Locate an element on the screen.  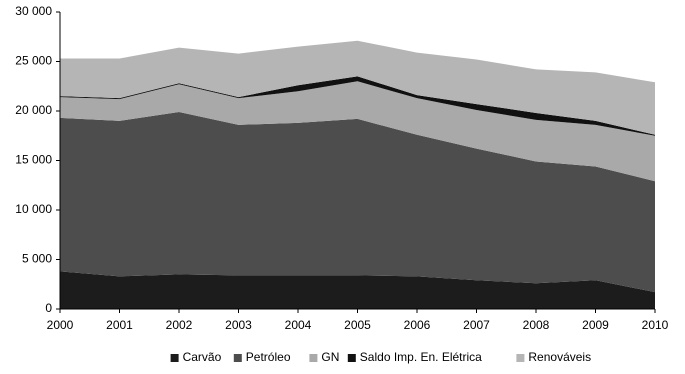
x-tick-label: 2001 is located at coordinates (119, 325).